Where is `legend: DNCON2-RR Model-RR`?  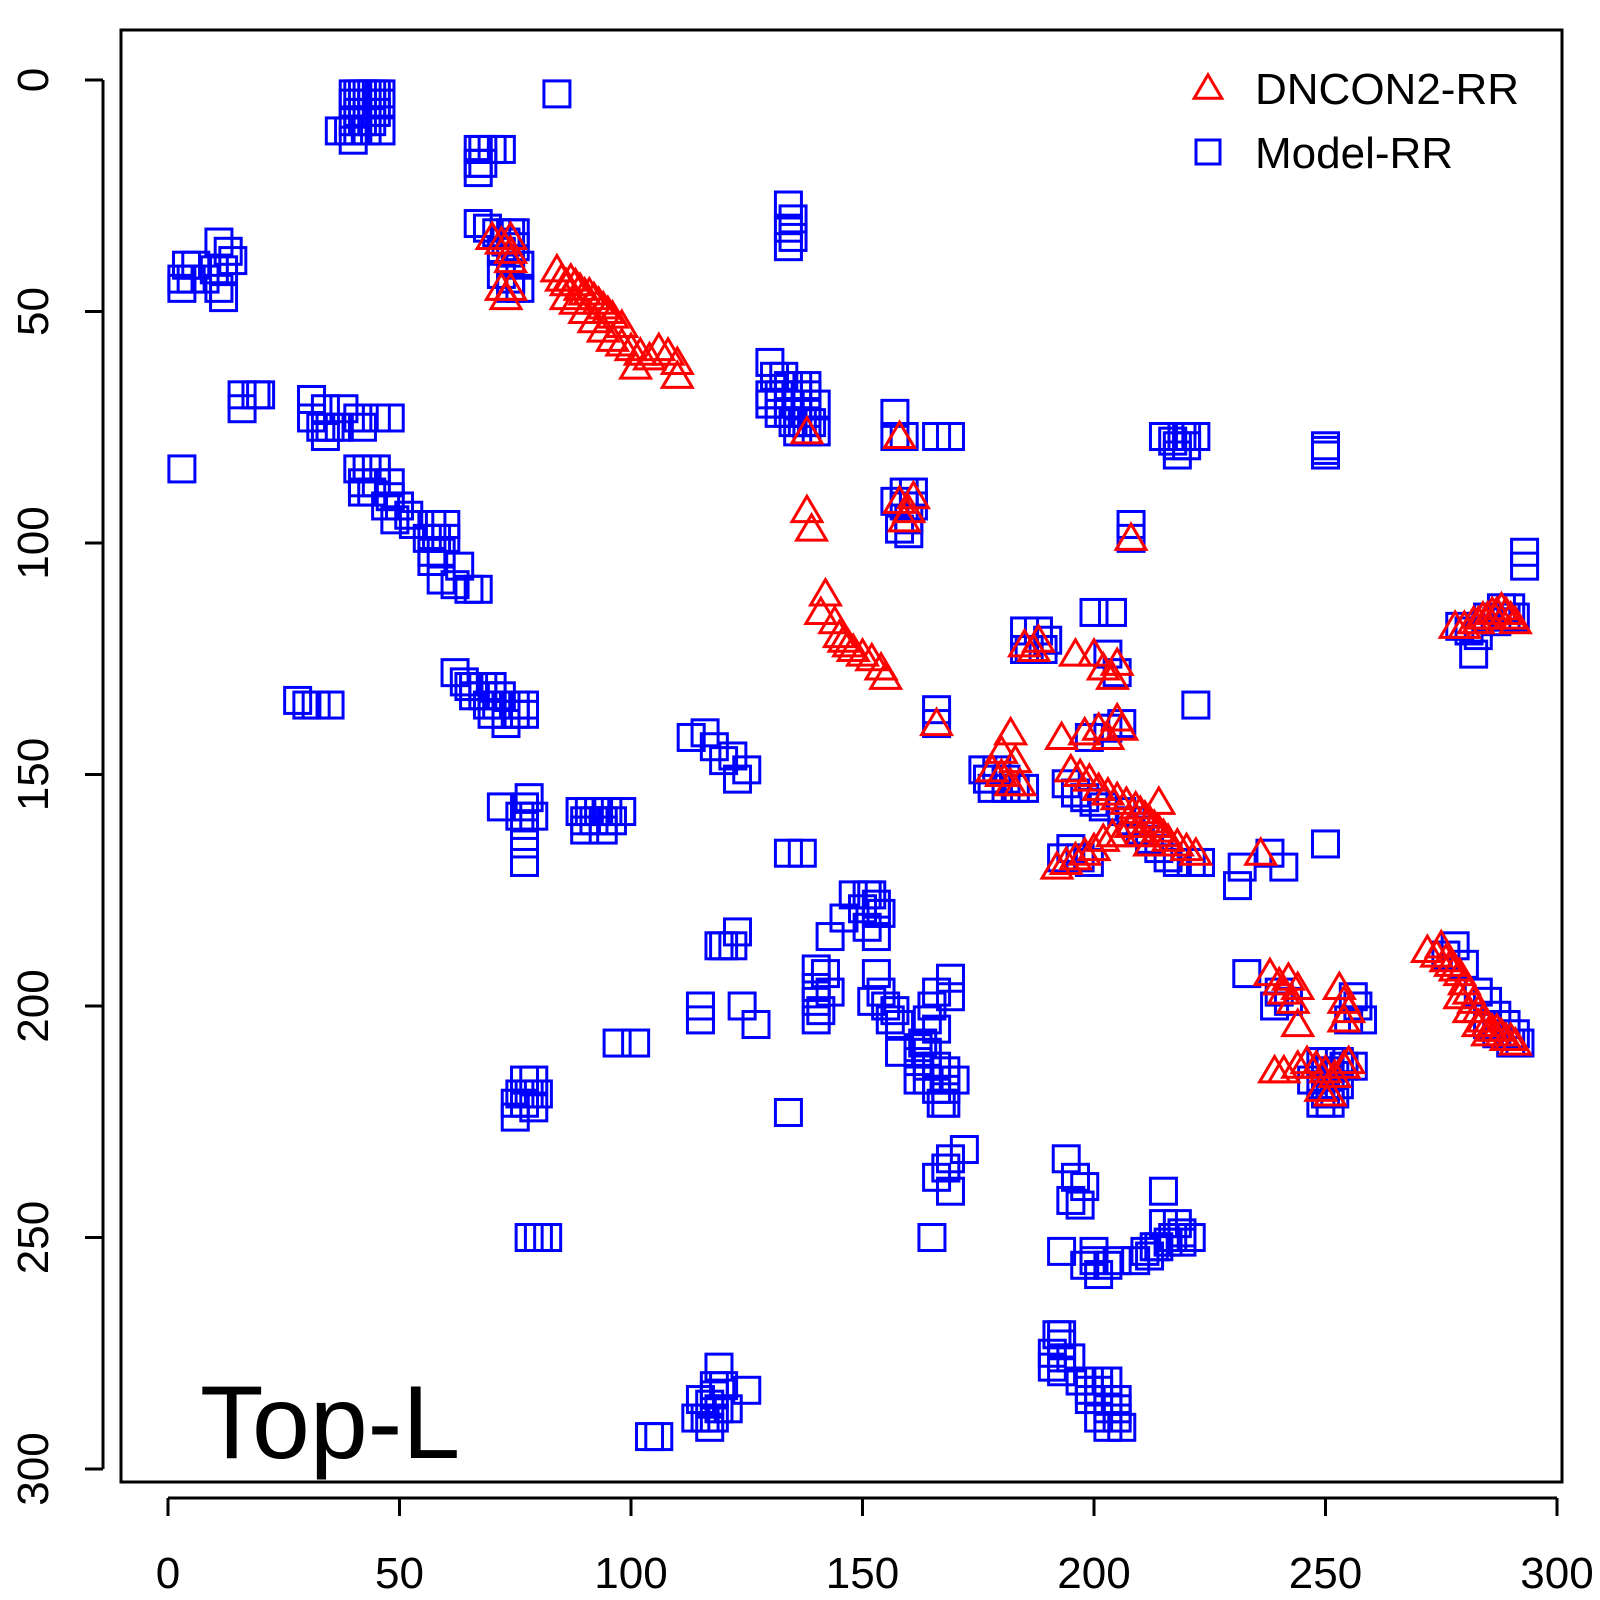 legend: DNCON2-RR Model-RR is located at coordinates (1355, 121).